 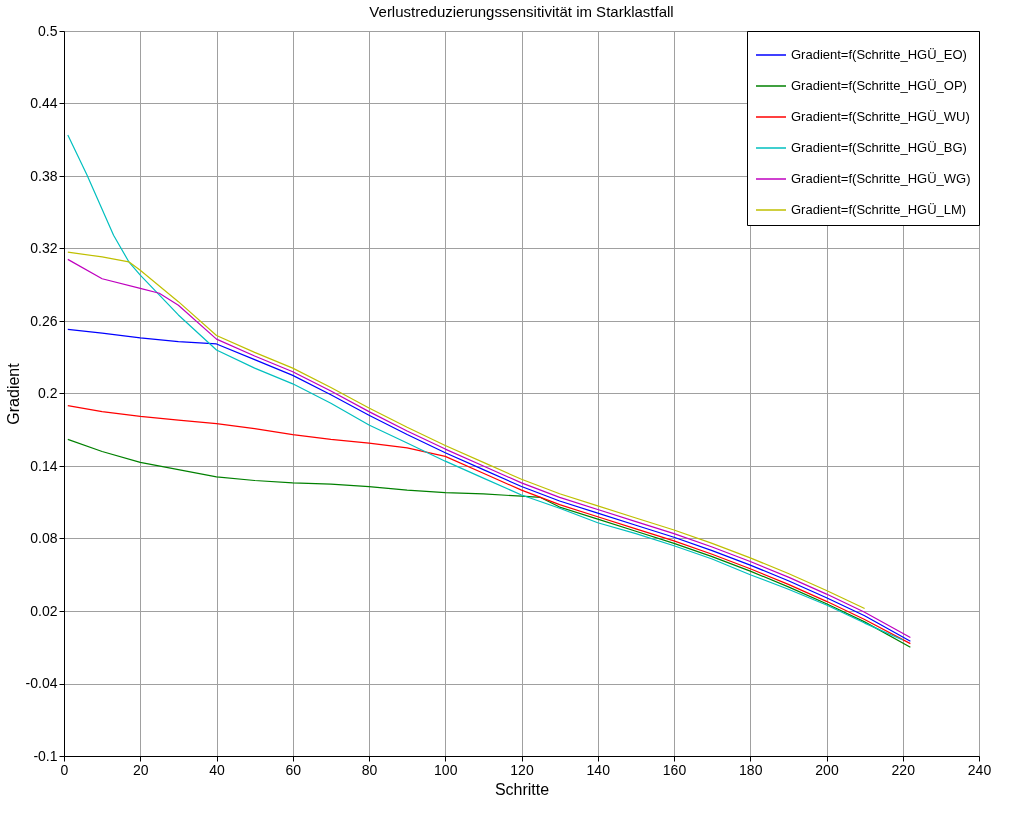 What do you see at coordinates (44, 610) in the screenshot?
I see `y-tick-label: 0.02` at bounding box center [44, 610].